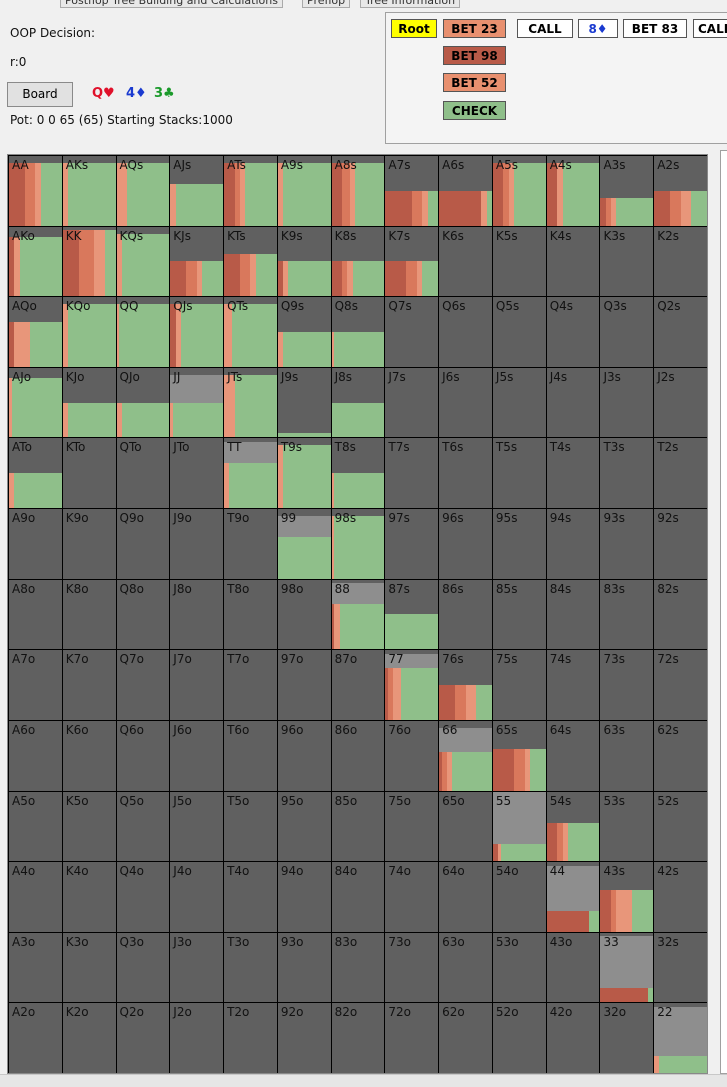 This screenshot has width=727, height=1087. I want to click on hand-cell: 96o, so click(304, 755).